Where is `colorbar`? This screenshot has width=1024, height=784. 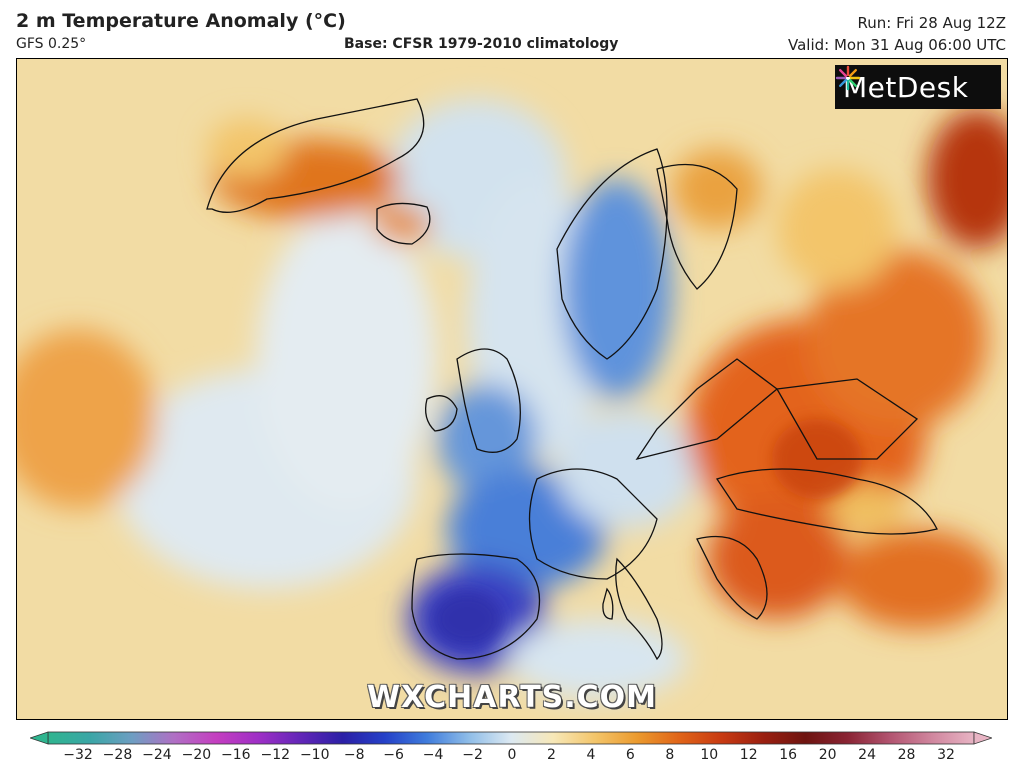
colorbar is located at coordinates (511, 738).